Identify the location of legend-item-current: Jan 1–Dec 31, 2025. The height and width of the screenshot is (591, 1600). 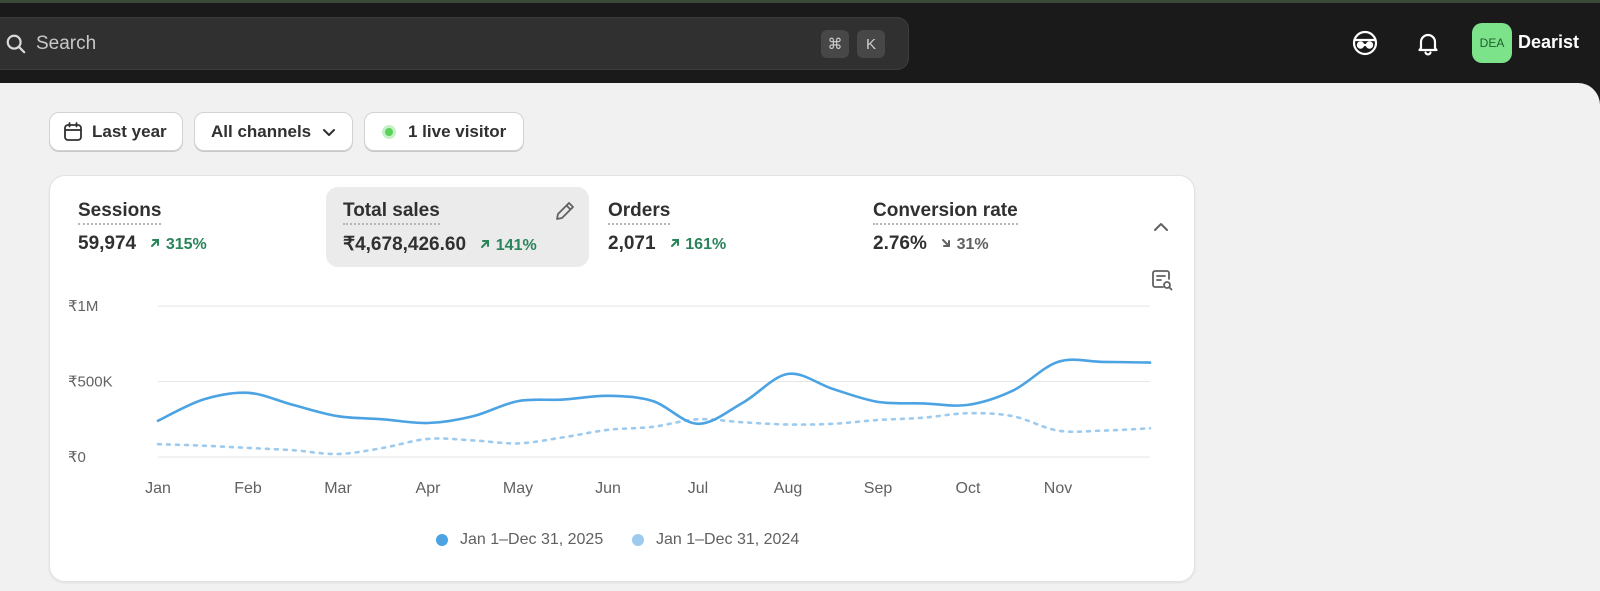
(519, 540).